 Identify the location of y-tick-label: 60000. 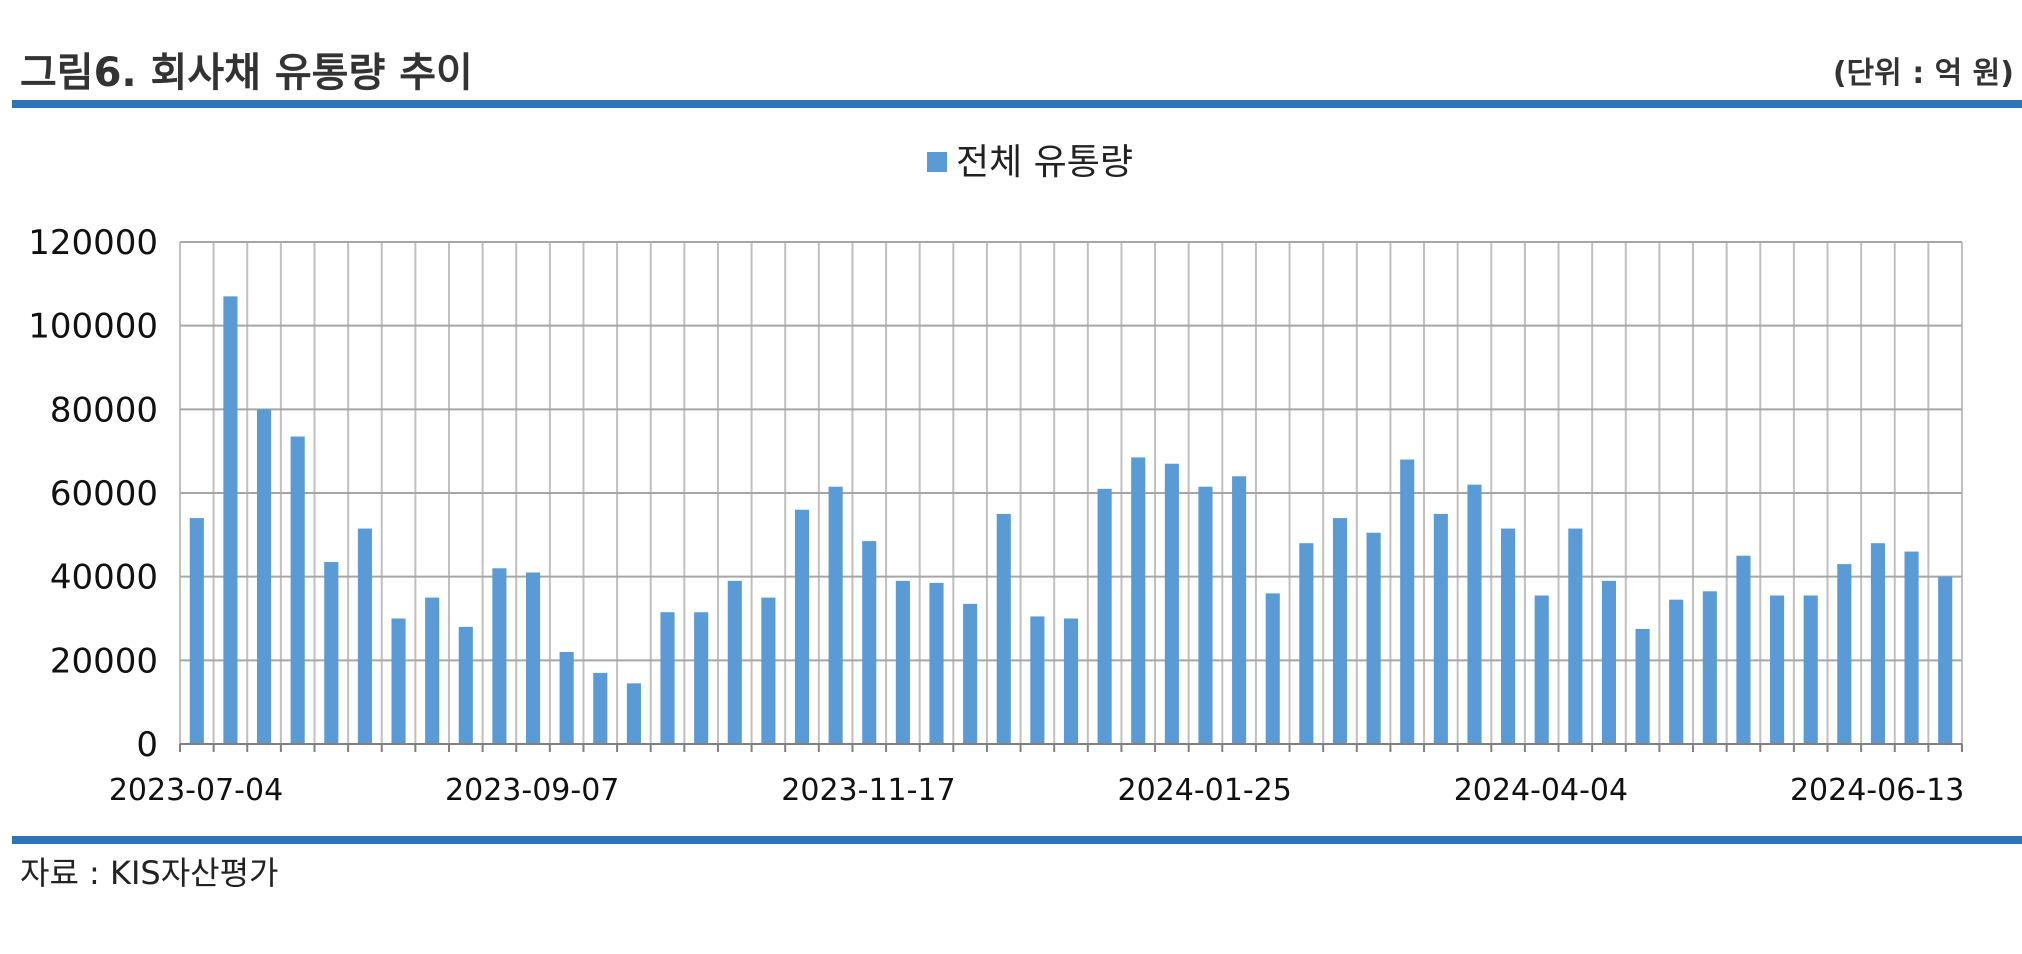
(104, 494).